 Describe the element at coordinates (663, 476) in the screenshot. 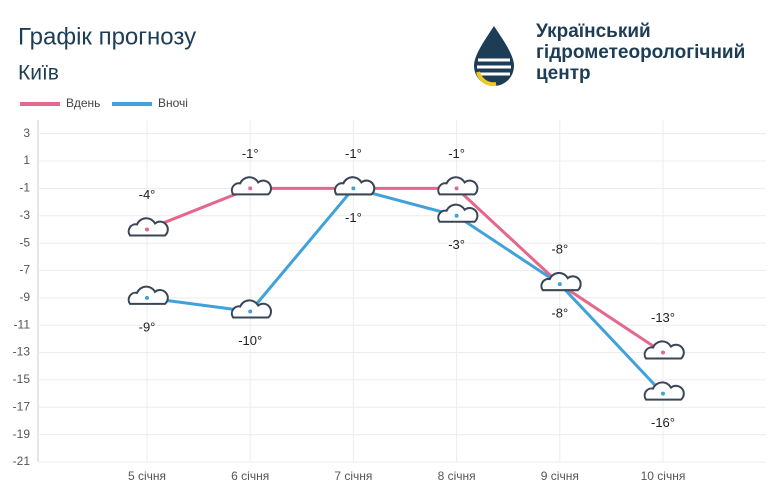

I see `x-tick-label: 10 січня` at that location.